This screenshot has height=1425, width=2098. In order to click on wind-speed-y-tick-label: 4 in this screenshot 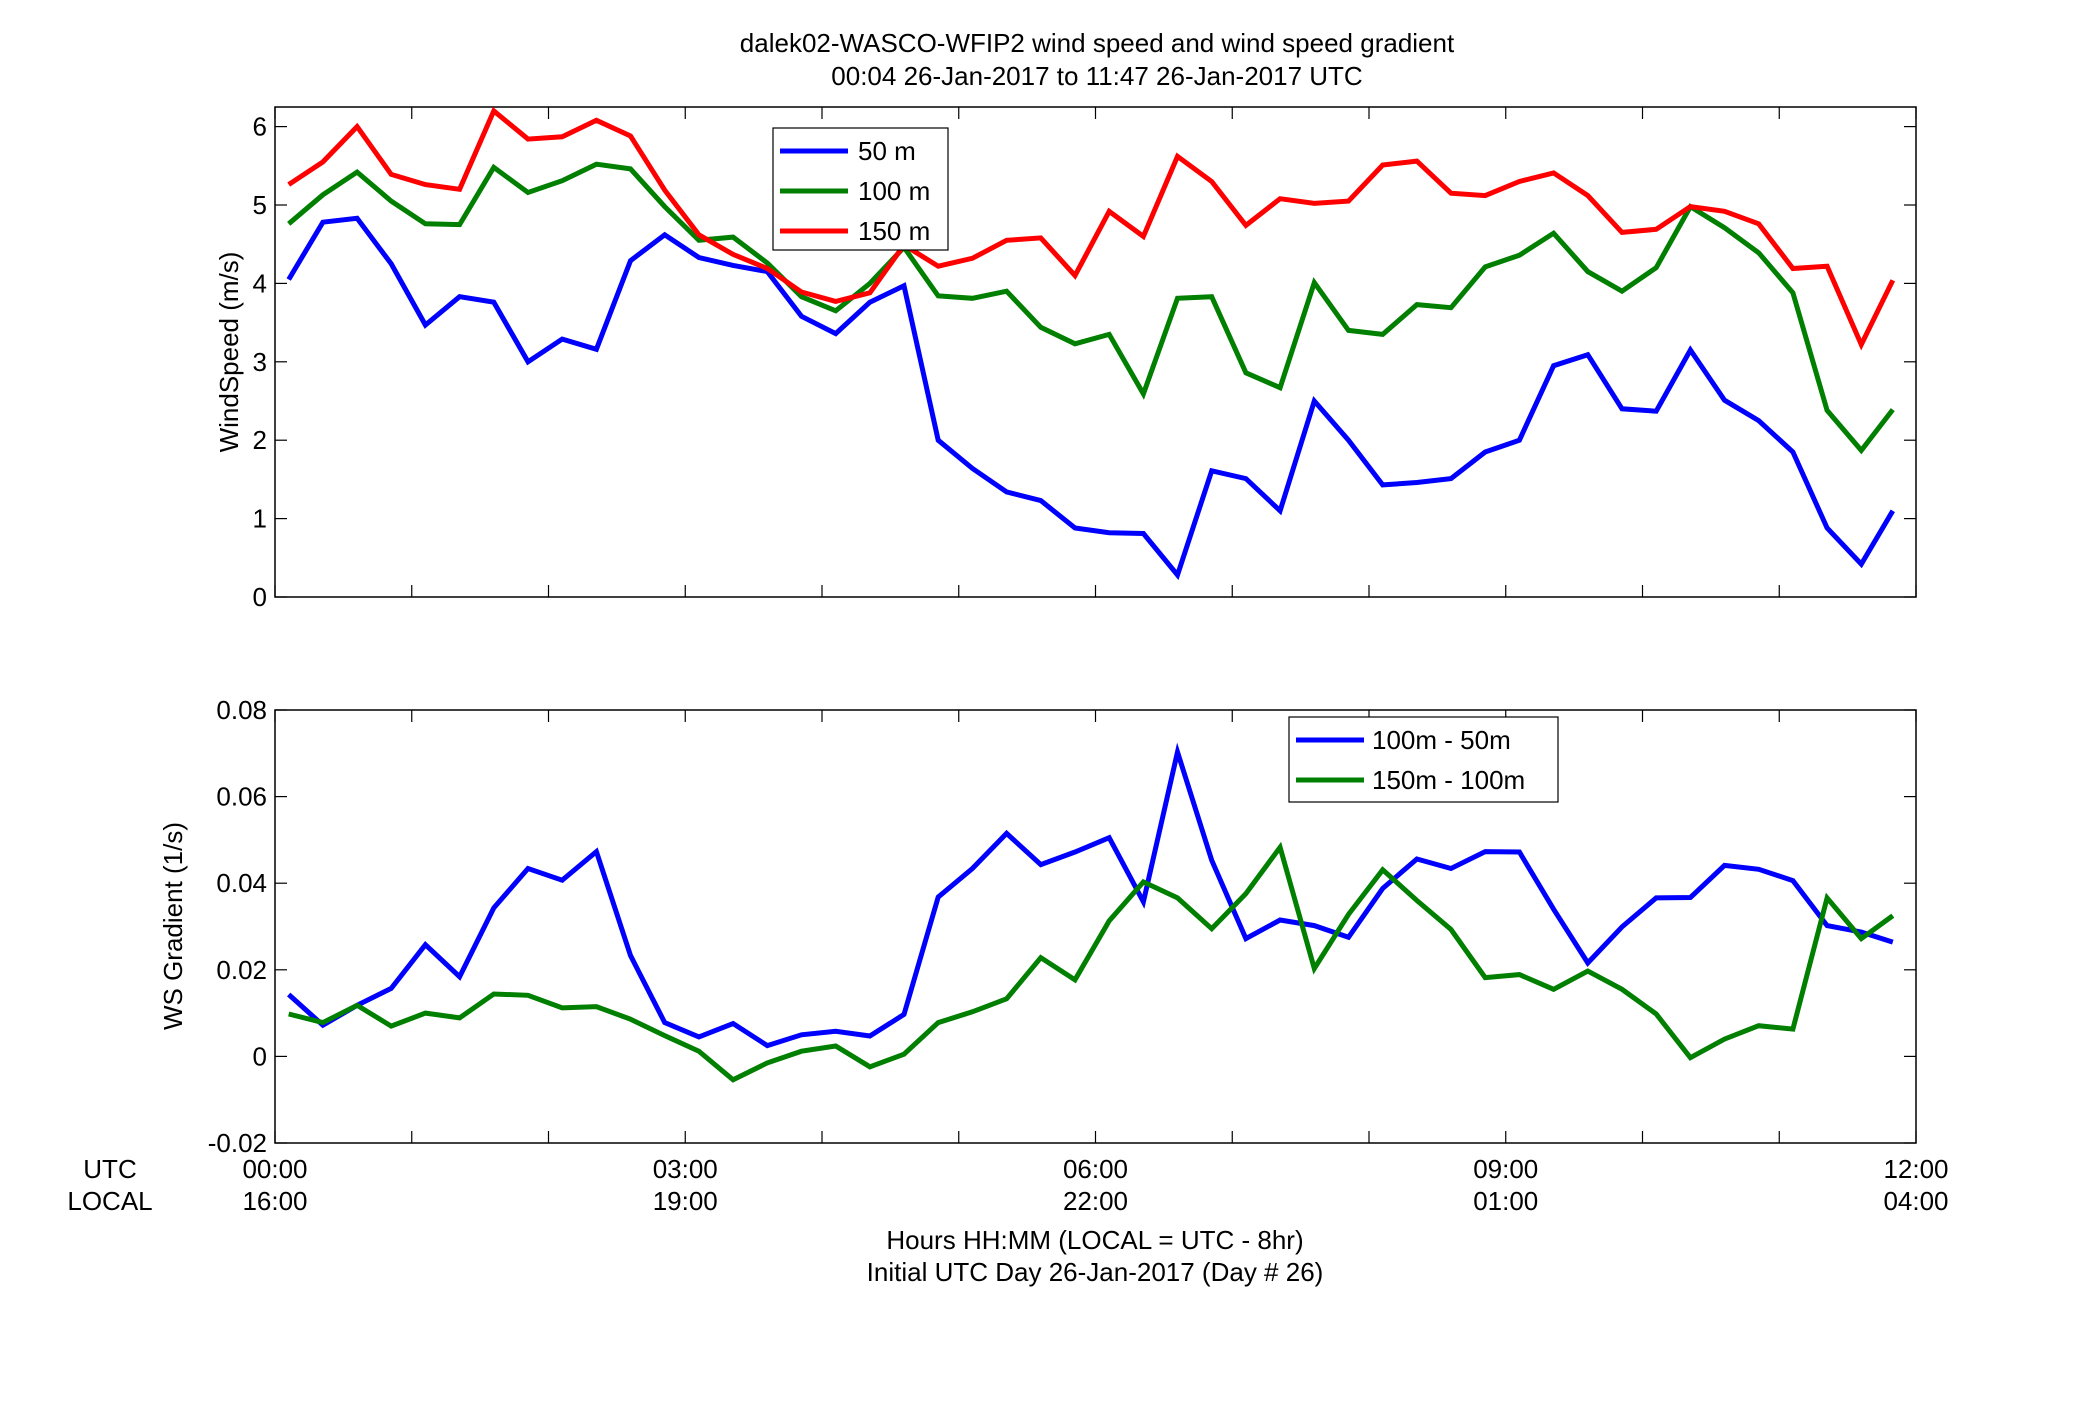, I will do `click(260, 283)`.